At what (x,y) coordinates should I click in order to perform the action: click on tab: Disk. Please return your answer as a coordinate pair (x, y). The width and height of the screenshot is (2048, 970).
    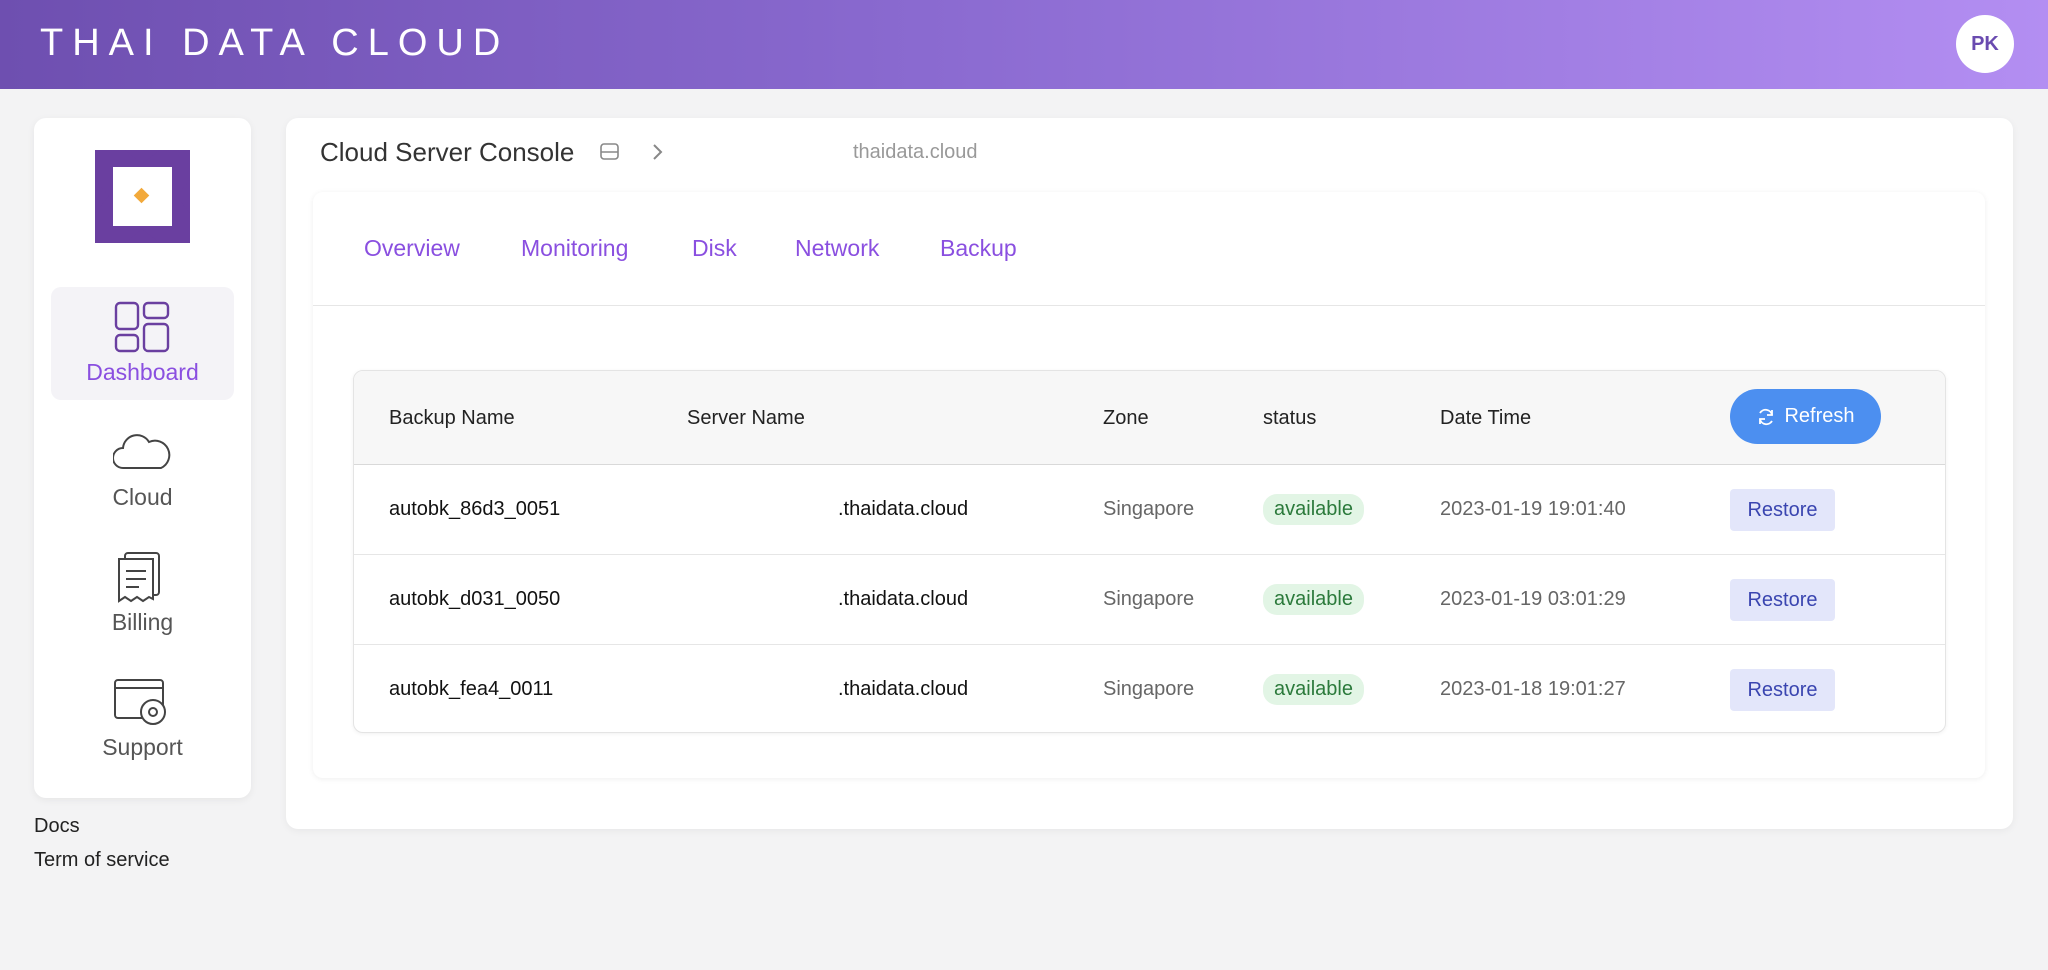
    Looking at the image, I should click on (714, 248).